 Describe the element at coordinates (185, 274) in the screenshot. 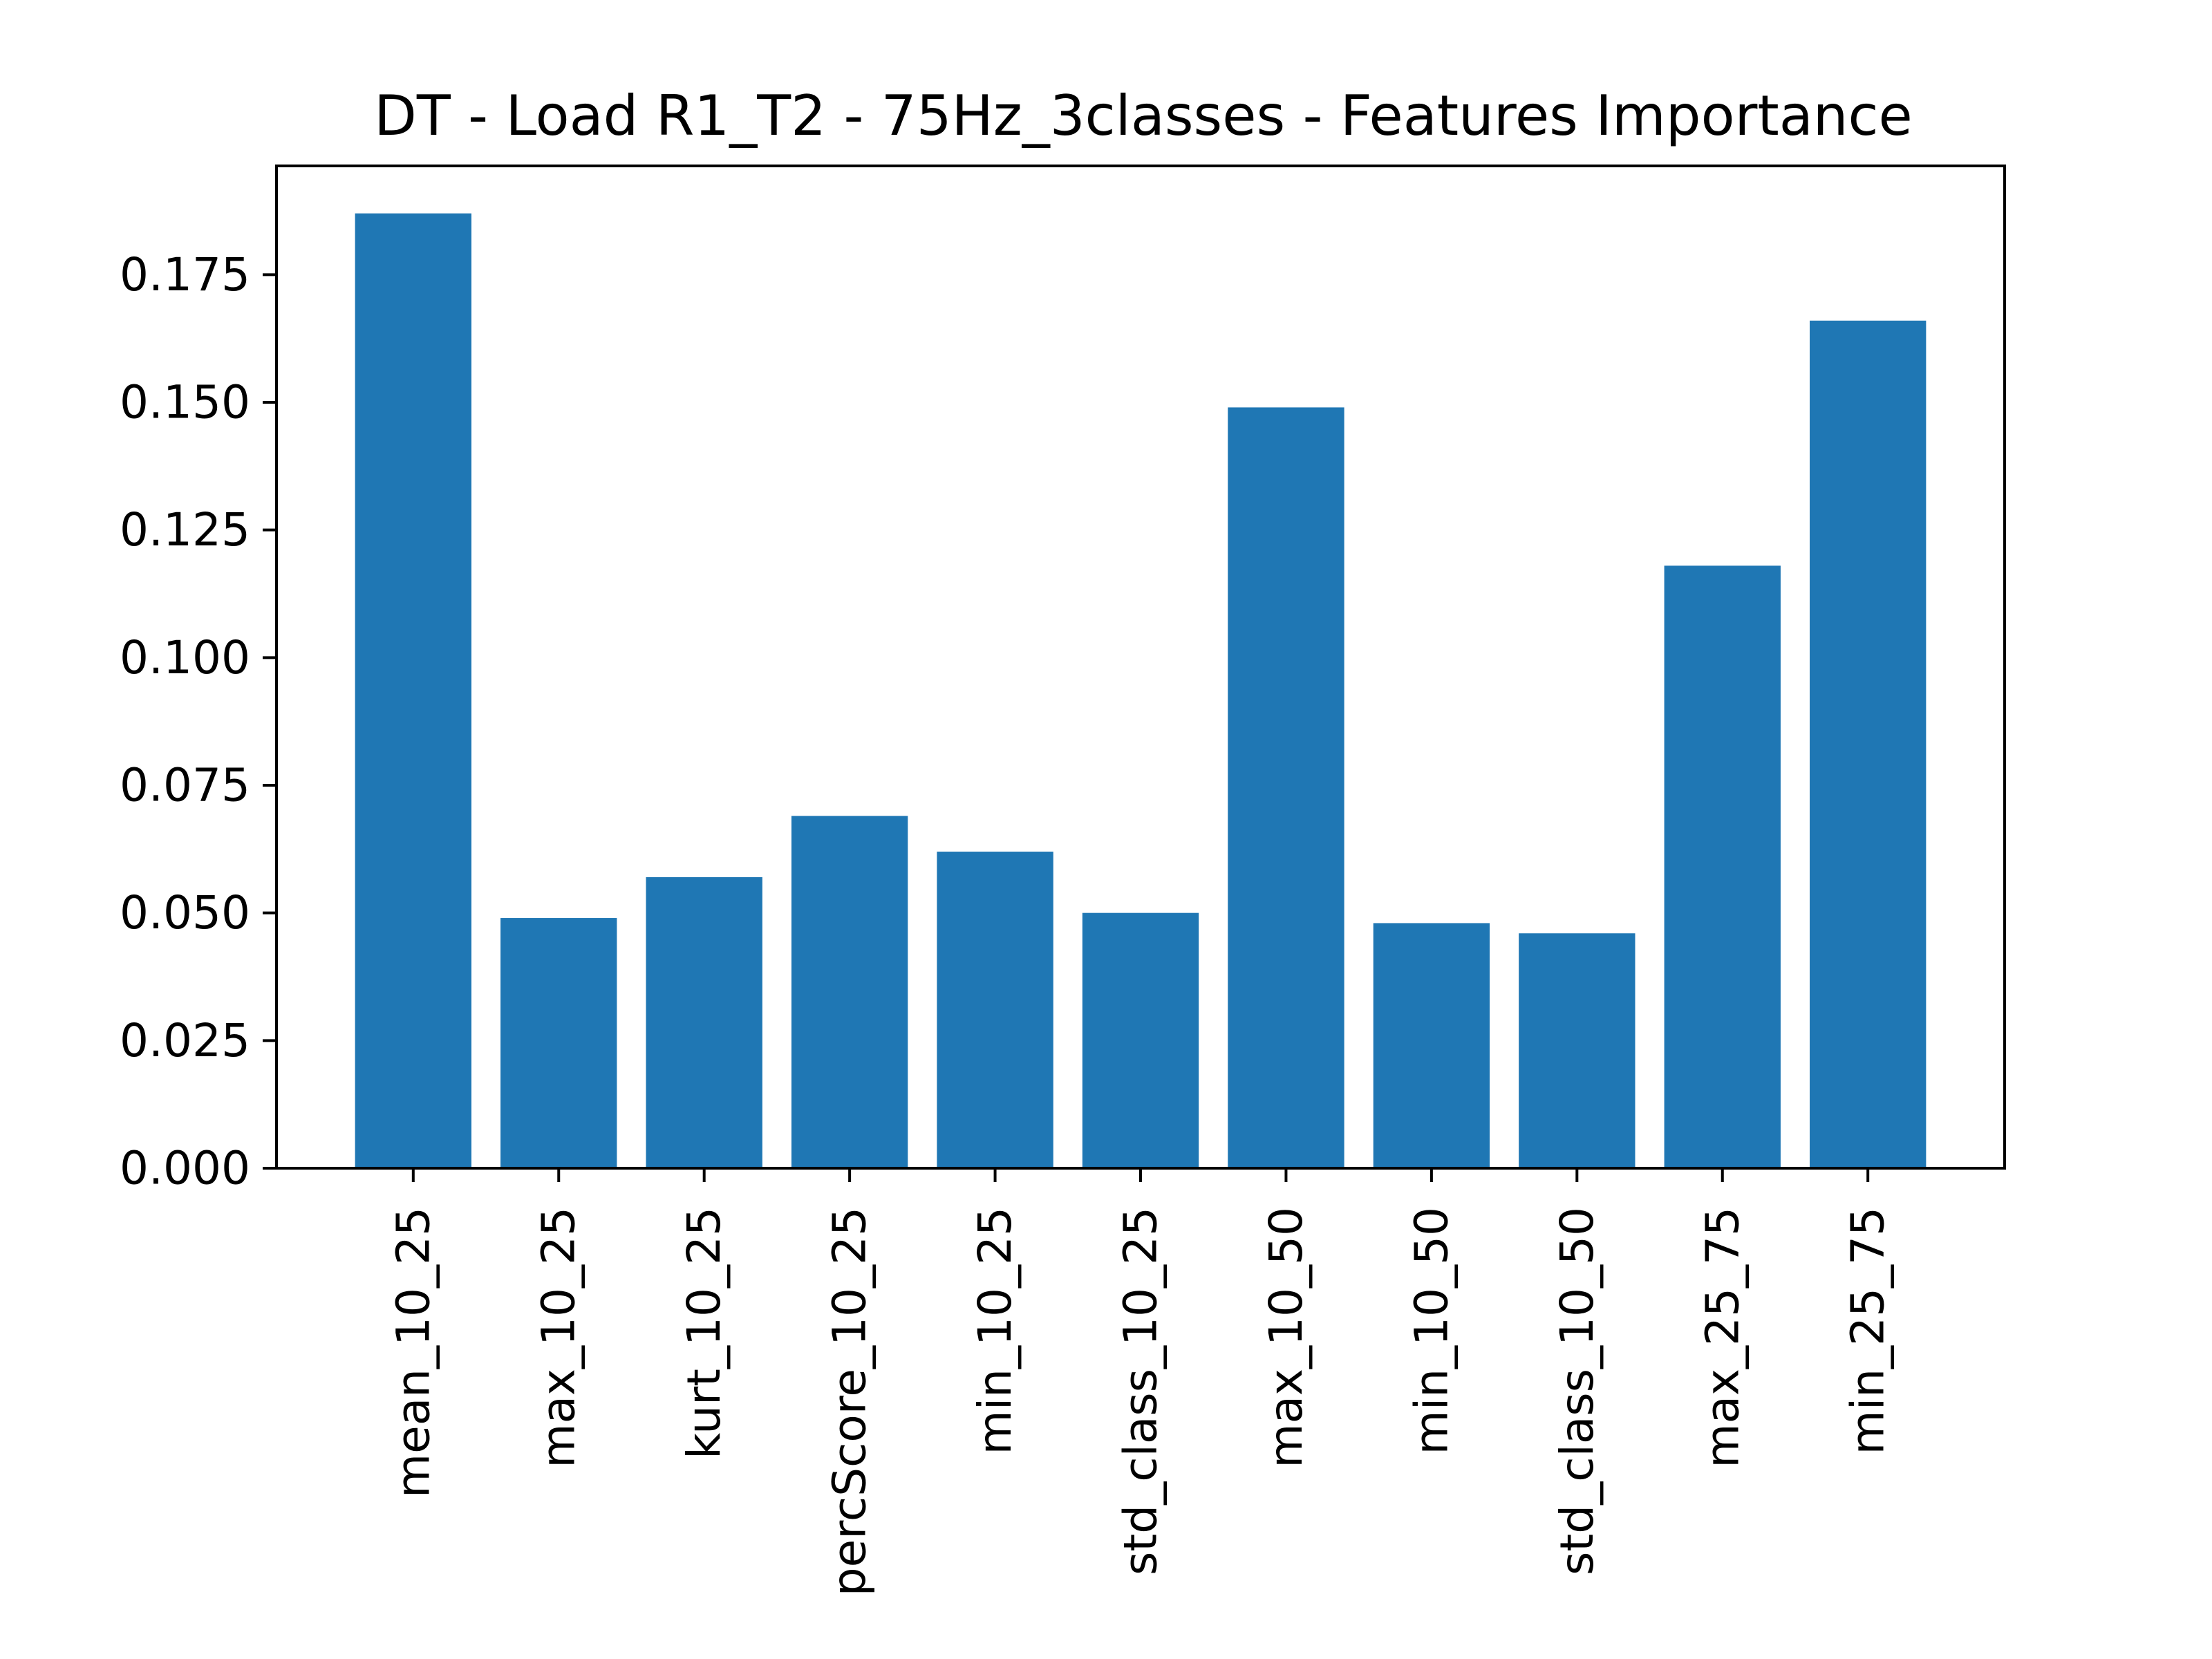

I see `y-tick-label: 0.175` at that location.